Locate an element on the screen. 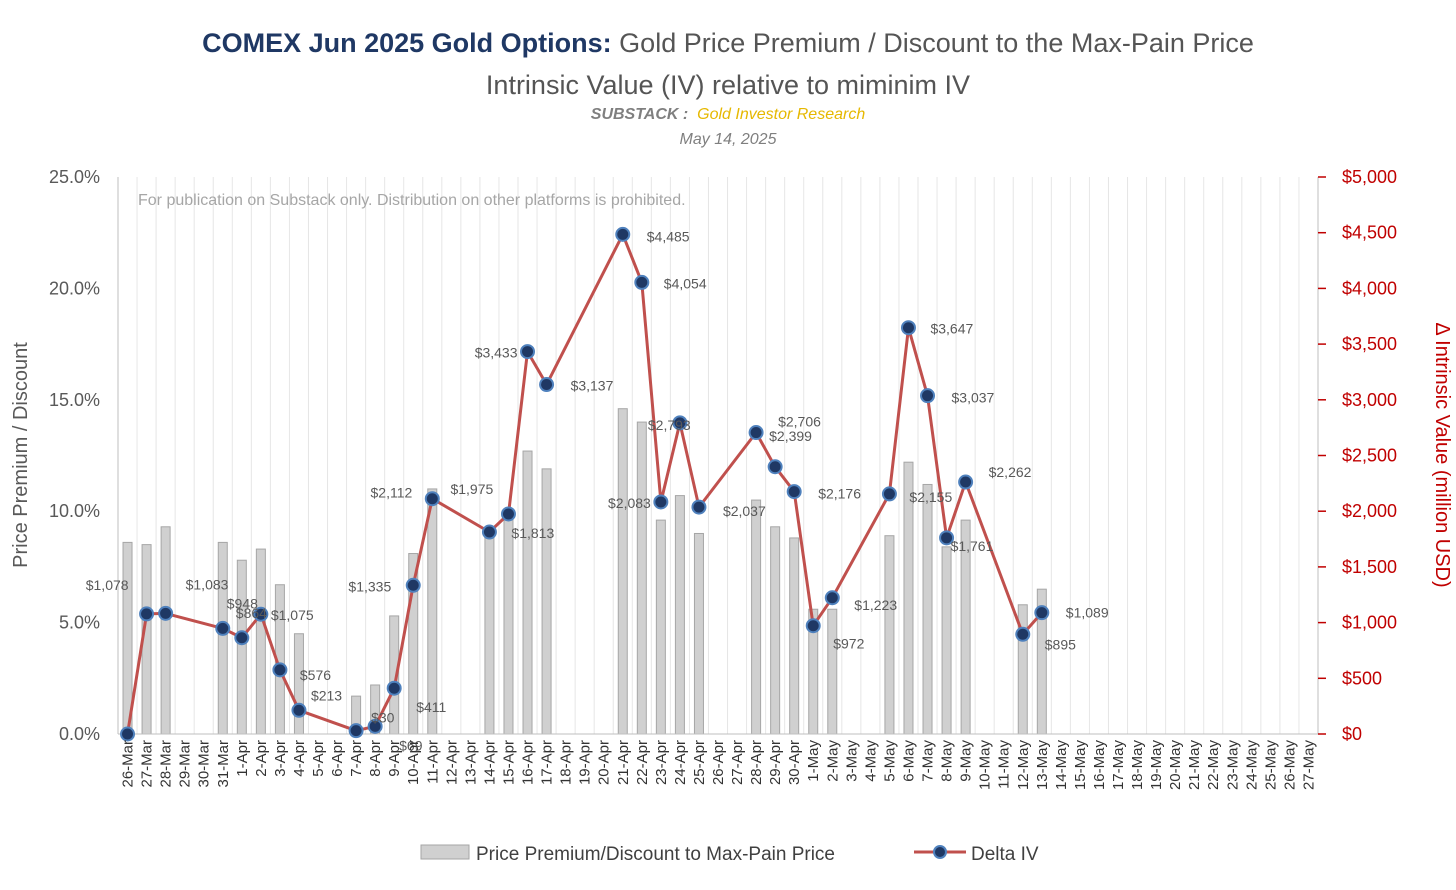 The width and height of the screenshot is (1456, 890). x-tick-label: 6-Apr is located at coordinates (337, 758).